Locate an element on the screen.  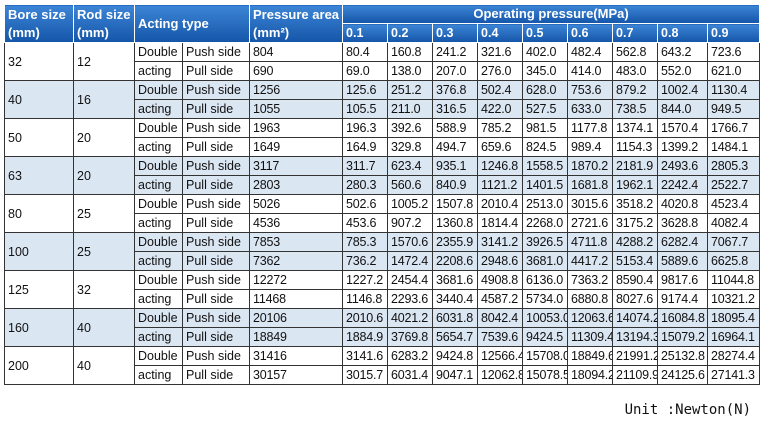
force-value-cell: 1374.1 is located at coordinates (635, 128).